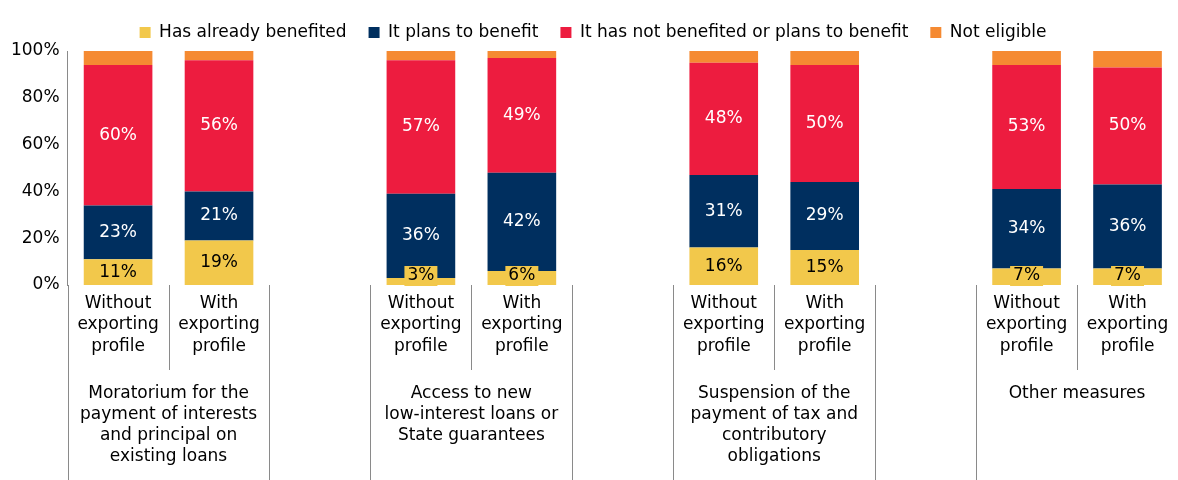 The height and width of the screenshot is (480, 1178). I want to click on legend-label: It has not benefited or plans to benefit, so click(744, 30).